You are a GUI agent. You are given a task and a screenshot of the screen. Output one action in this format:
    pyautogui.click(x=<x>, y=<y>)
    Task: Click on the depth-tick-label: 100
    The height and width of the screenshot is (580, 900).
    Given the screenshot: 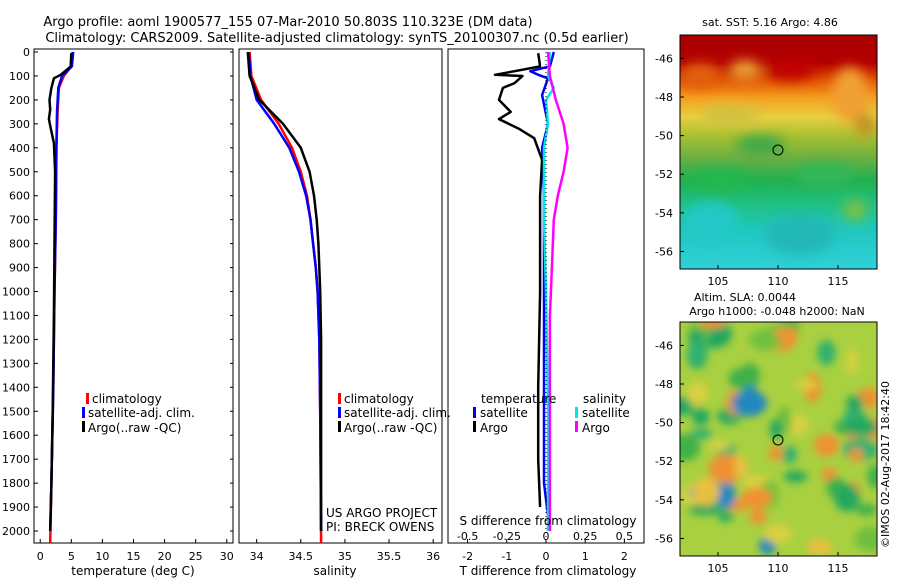 What is the action you would take?
    pyautogui.click(x=19, y=76)
    